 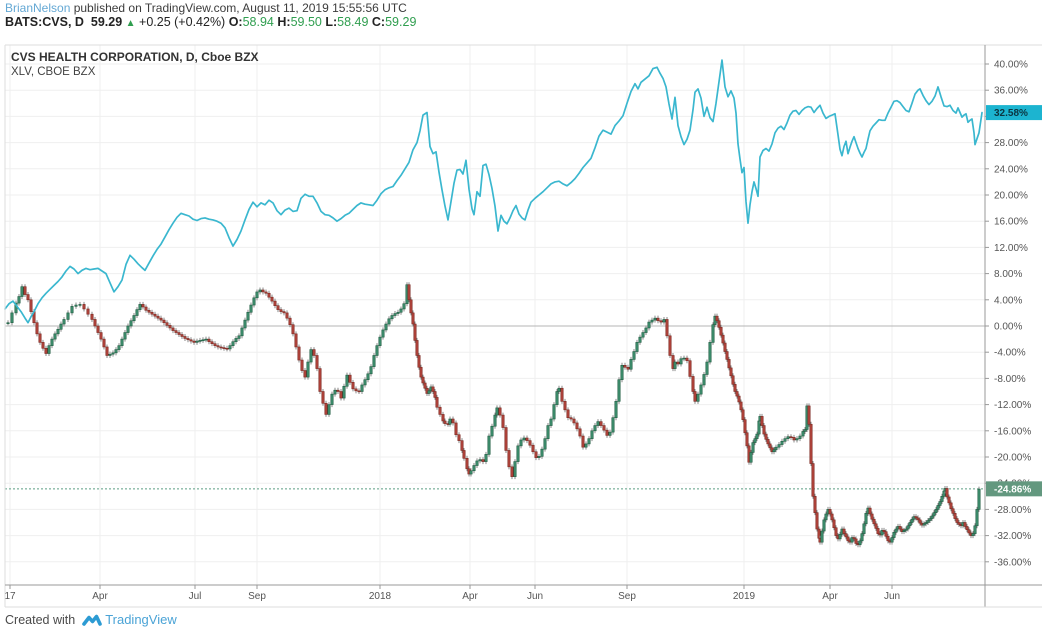 I want to click on tradingview-brand-link: TradingView, so click(x=141, y=619).